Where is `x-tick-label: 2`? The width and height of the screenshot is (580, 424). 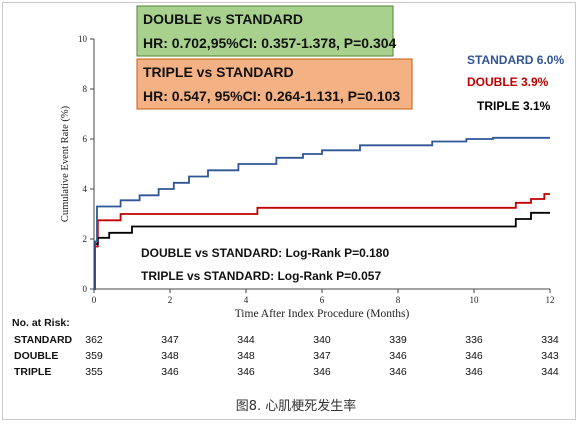 x-tick-label: 2 is located at coordinates (170, 300).